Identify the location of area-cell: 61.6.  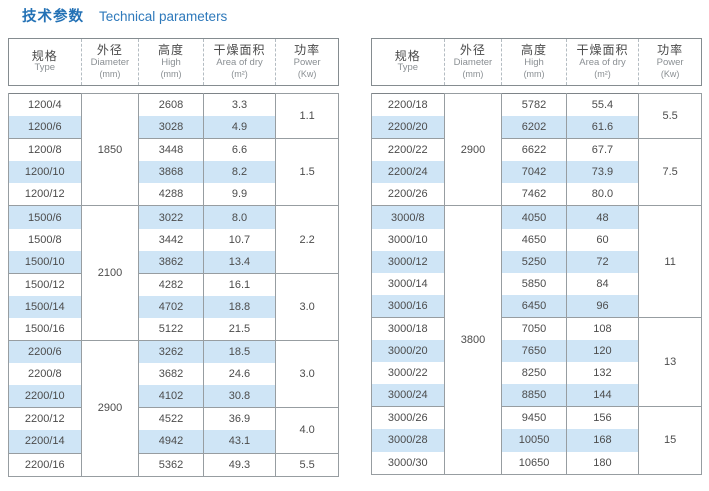
(602, 128).